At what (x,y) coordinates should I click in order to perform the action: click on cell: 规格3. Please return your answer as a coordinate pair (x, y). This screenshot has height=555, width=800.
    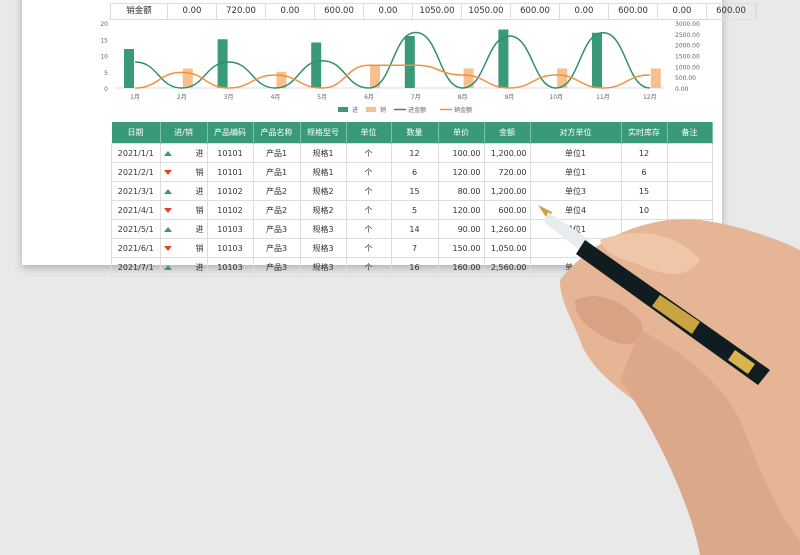
    Looking at the image, I should click on (323, 267).